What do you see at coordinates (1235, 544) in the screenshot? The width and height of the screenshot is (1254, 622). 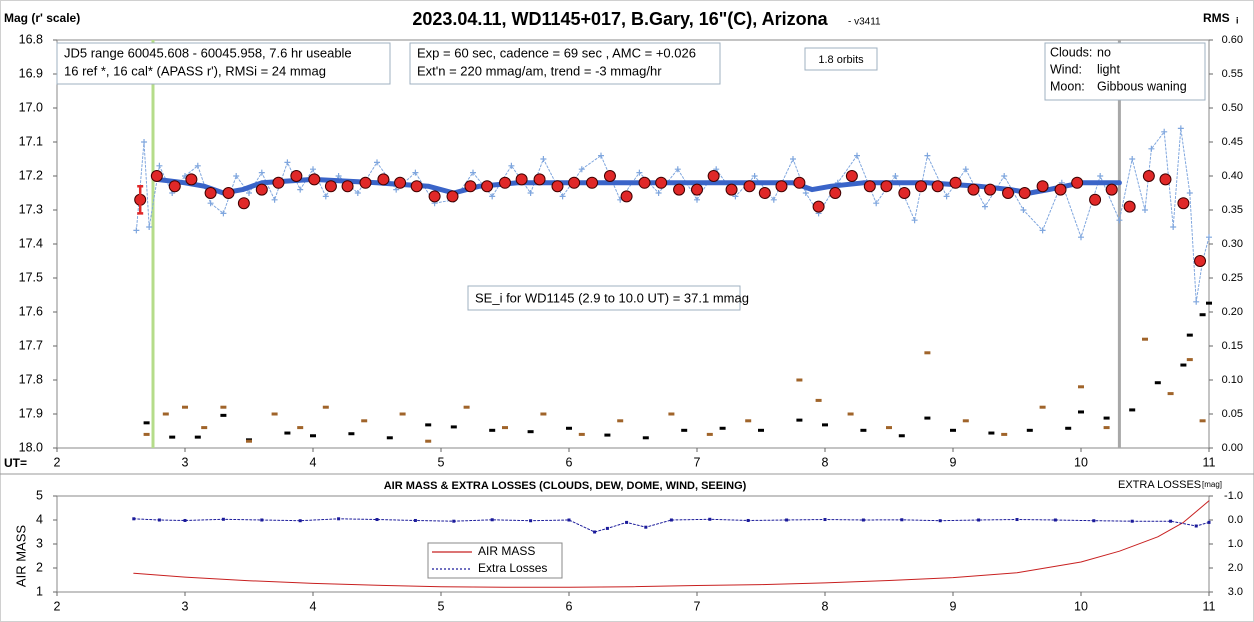 I see `y2-tick-label: 1.0` at bounding box center [1235, 544].